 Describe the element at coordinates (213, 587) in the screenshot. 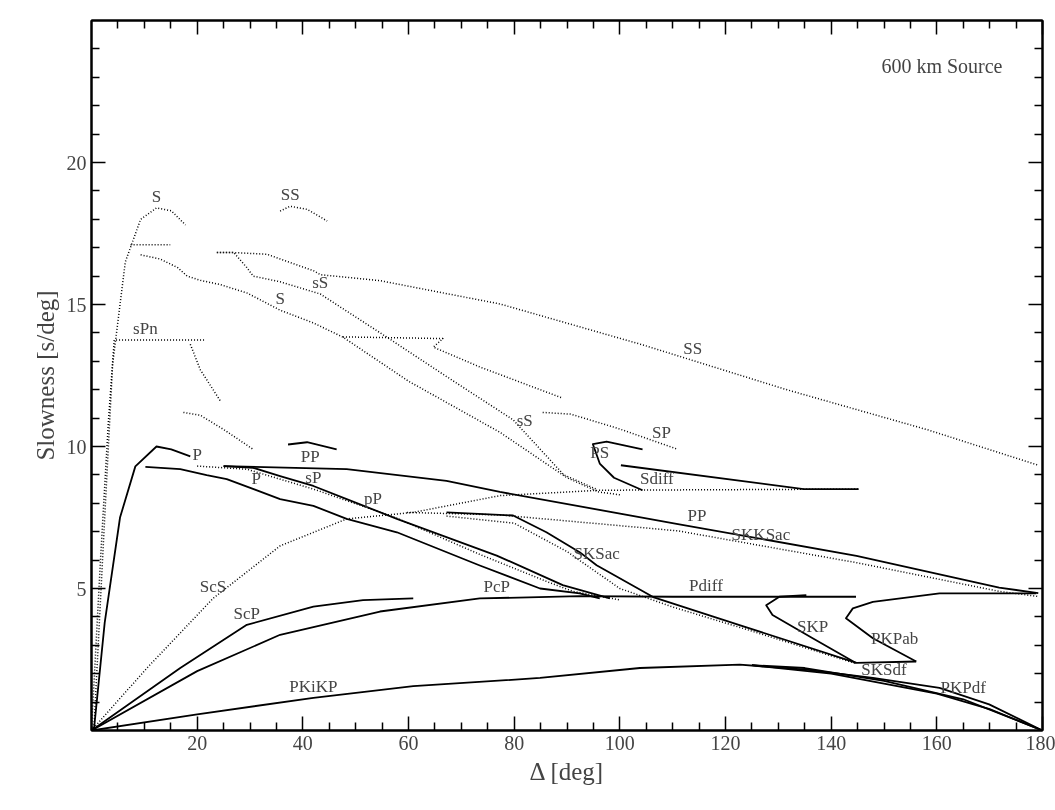

I see `annotation: ScS` at that location.